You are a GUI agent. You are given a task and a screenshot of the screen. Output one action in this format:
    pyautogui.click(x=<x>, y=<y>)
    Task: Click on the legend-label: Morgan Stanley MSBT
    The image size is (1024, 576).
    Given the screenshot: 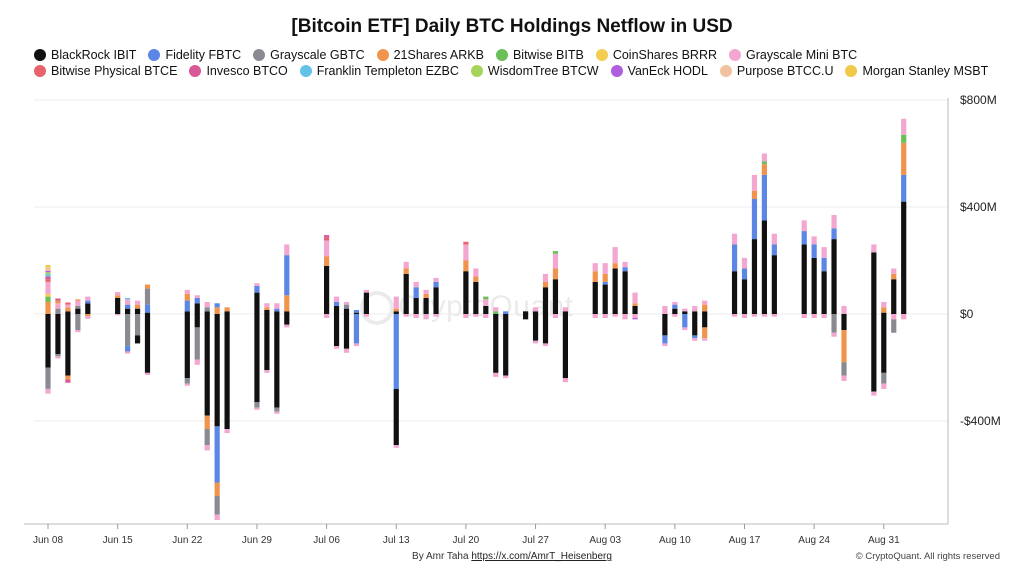 What is the action you would take?
    pyautogui.click(x=925, y=71)
    